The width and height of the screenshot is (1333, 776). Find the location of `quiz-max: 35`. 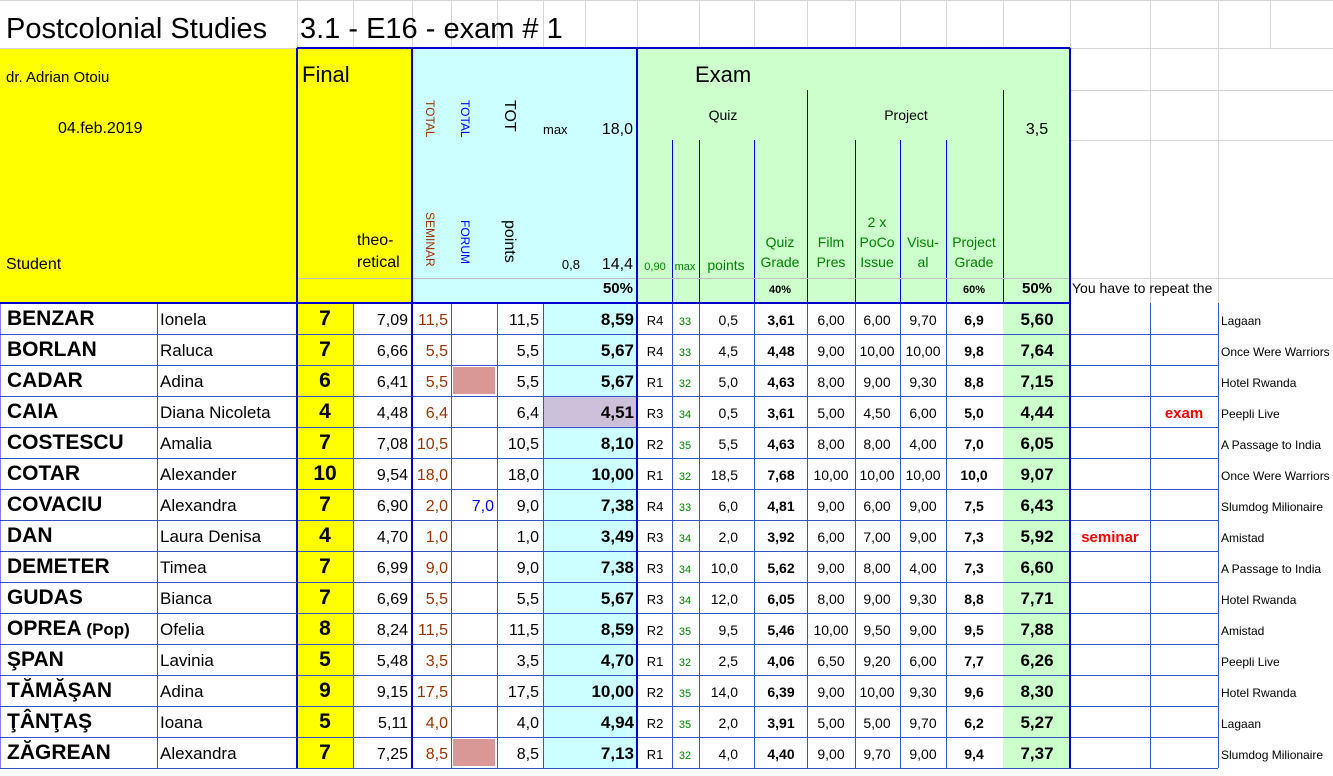

quiz-max: 35 is located at coordinates (685, 694).